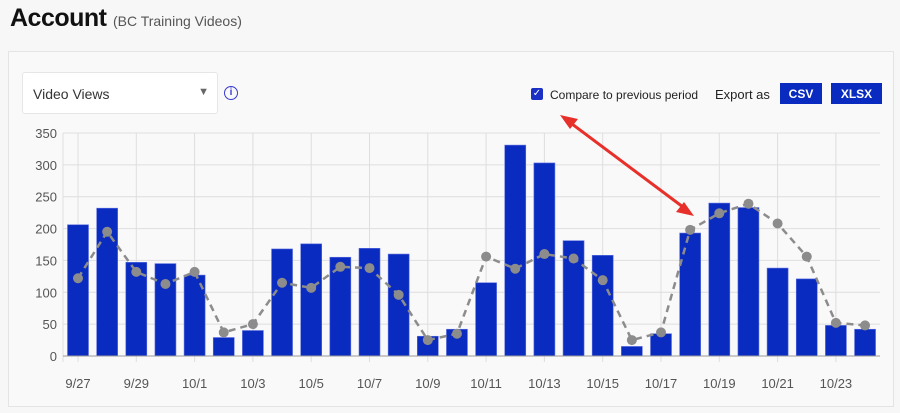 This screenshot has width=900, height=413. What do you see at coordinates (46, 260) in the screenshot?
I see `y-tick-label: 150` at bounding box center [46, 260].